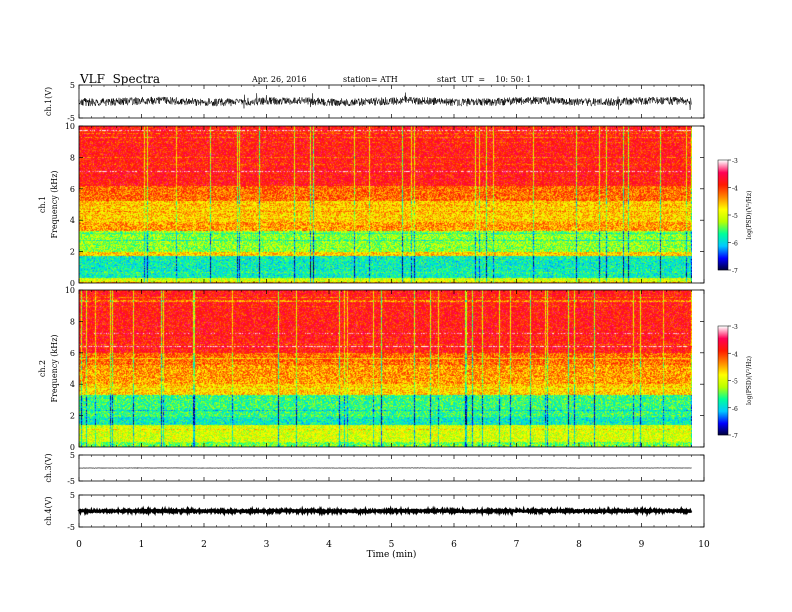 This screenshot has height=612, width=792. What do you see at coordinates (579, 545) in the screenshot?
I see `x-tick-label: 8` at bounding box center [579, 545].